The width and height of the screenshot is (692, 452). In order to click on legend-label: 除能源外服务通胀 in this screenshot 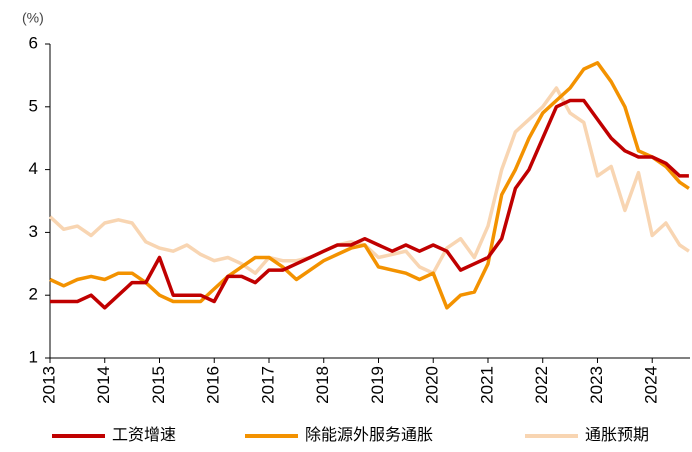, I will do `click(369, 435)`.